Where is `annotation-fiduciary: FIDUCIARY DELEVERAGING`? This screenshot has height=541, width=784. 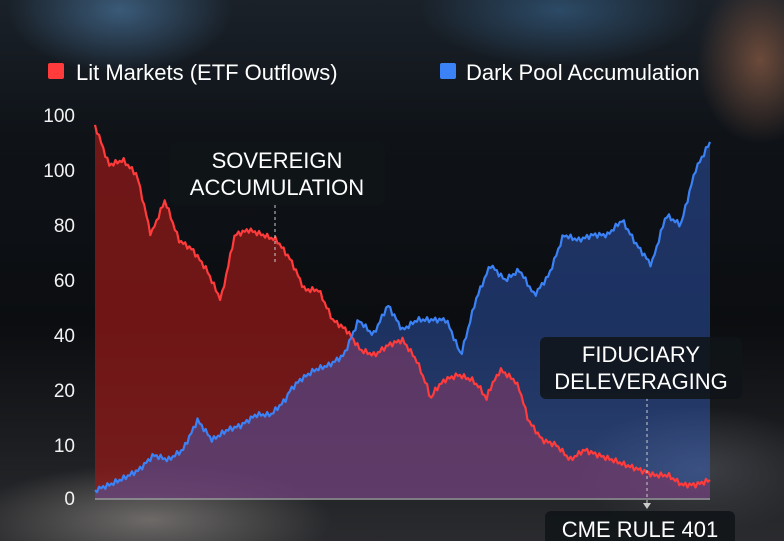
annotation-fiduciary: FIDUCIARY DELEVERAGING is located at coordinates (641, 423).